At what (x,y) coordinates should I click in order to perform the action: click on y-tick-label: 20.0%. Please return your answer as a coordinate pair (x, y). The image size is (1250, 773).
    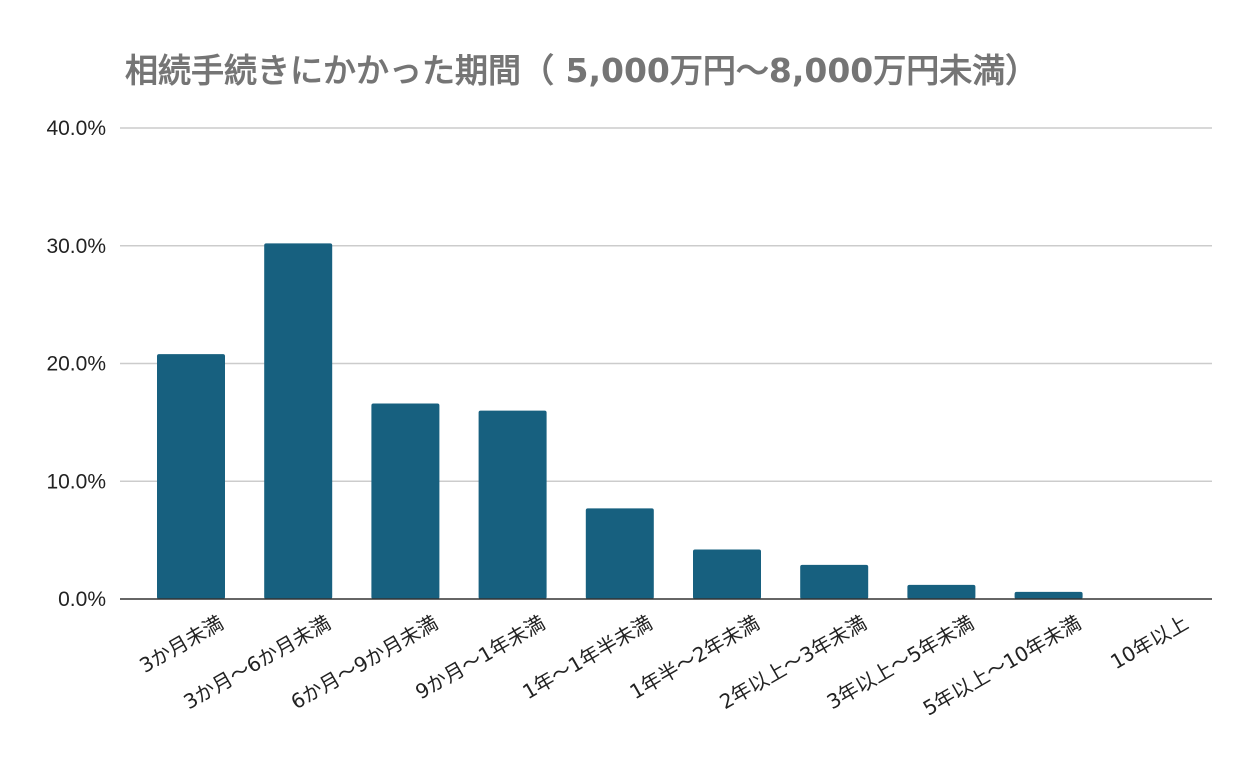
    Looking at the image, I should click on (76, 364).